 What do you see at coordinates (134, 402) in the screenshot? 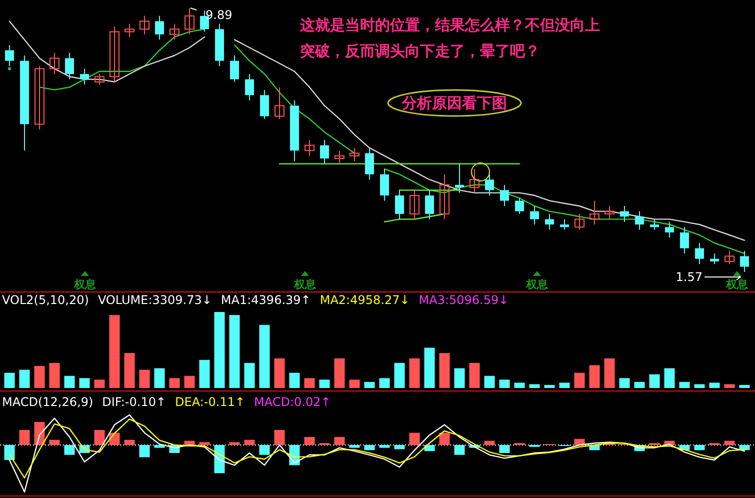
I see `text: DIF:-0.10↑` at bounding box center [134, 402].